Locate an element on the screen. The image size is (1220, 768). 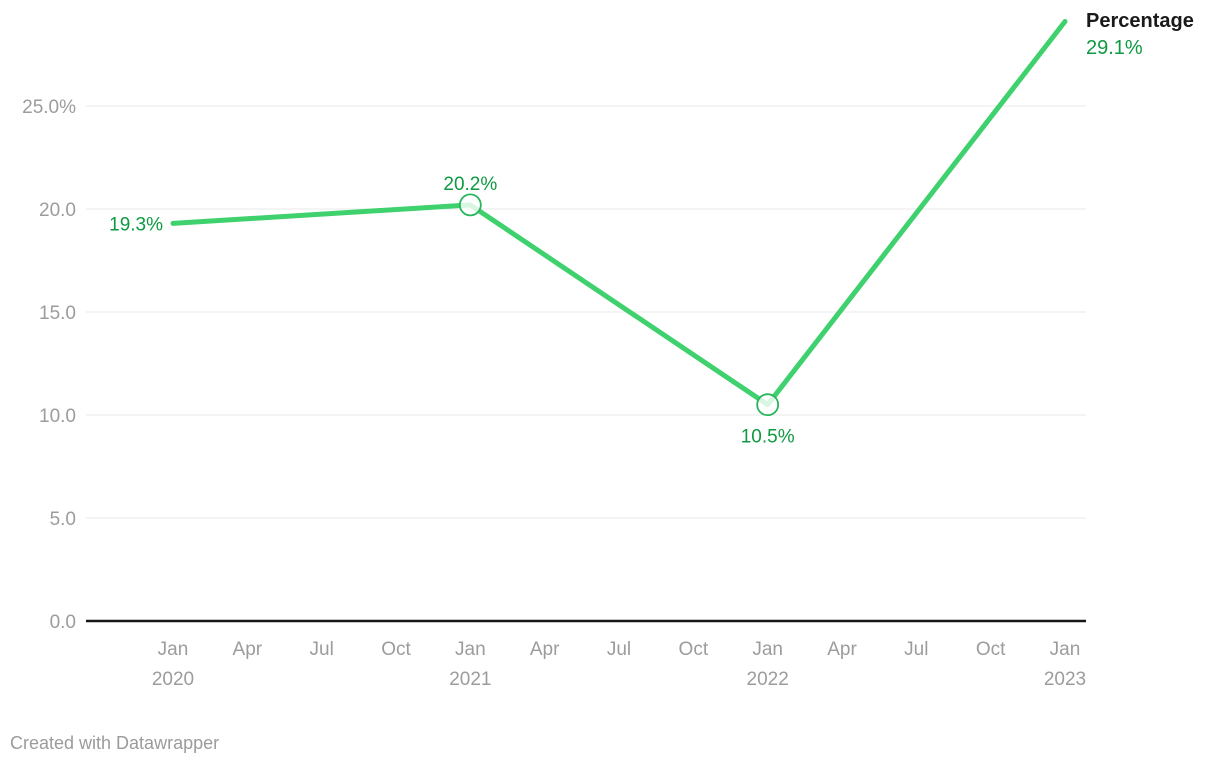
data-point-label: 19.3% is located at coordinates (136, 224).